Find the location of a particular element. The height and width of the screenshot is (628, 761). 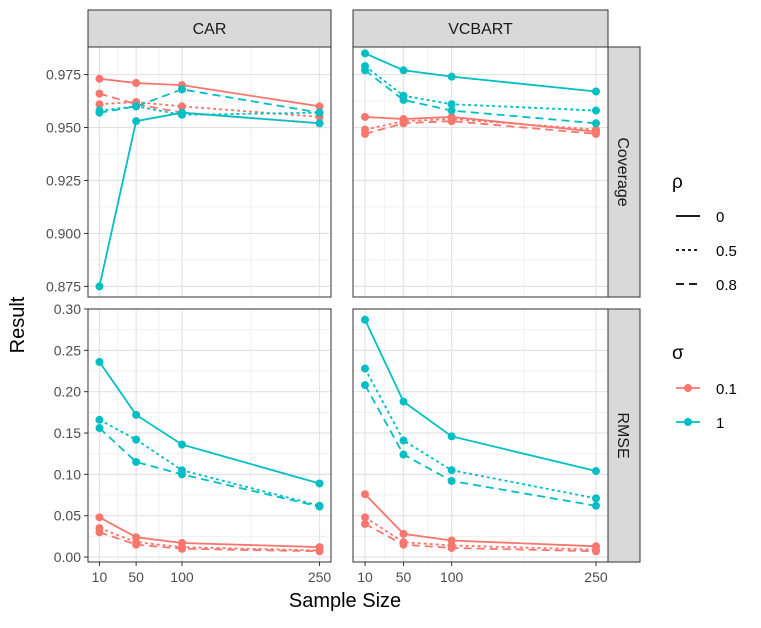

color-legend-label: 0.1 is located at coordinates (726, 389).